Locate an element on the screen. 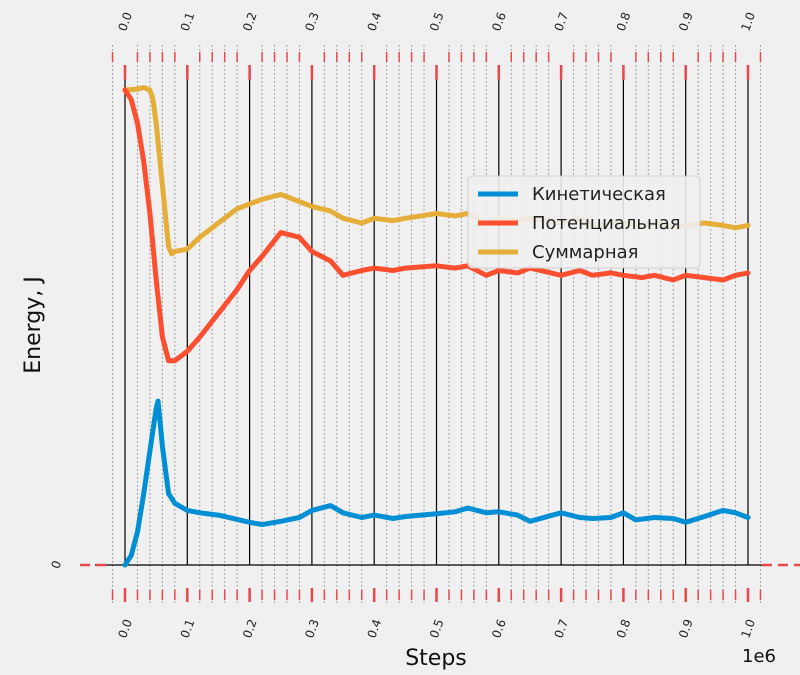  x-tick-label-top: 0.5 is located at coordinates (437, 21).